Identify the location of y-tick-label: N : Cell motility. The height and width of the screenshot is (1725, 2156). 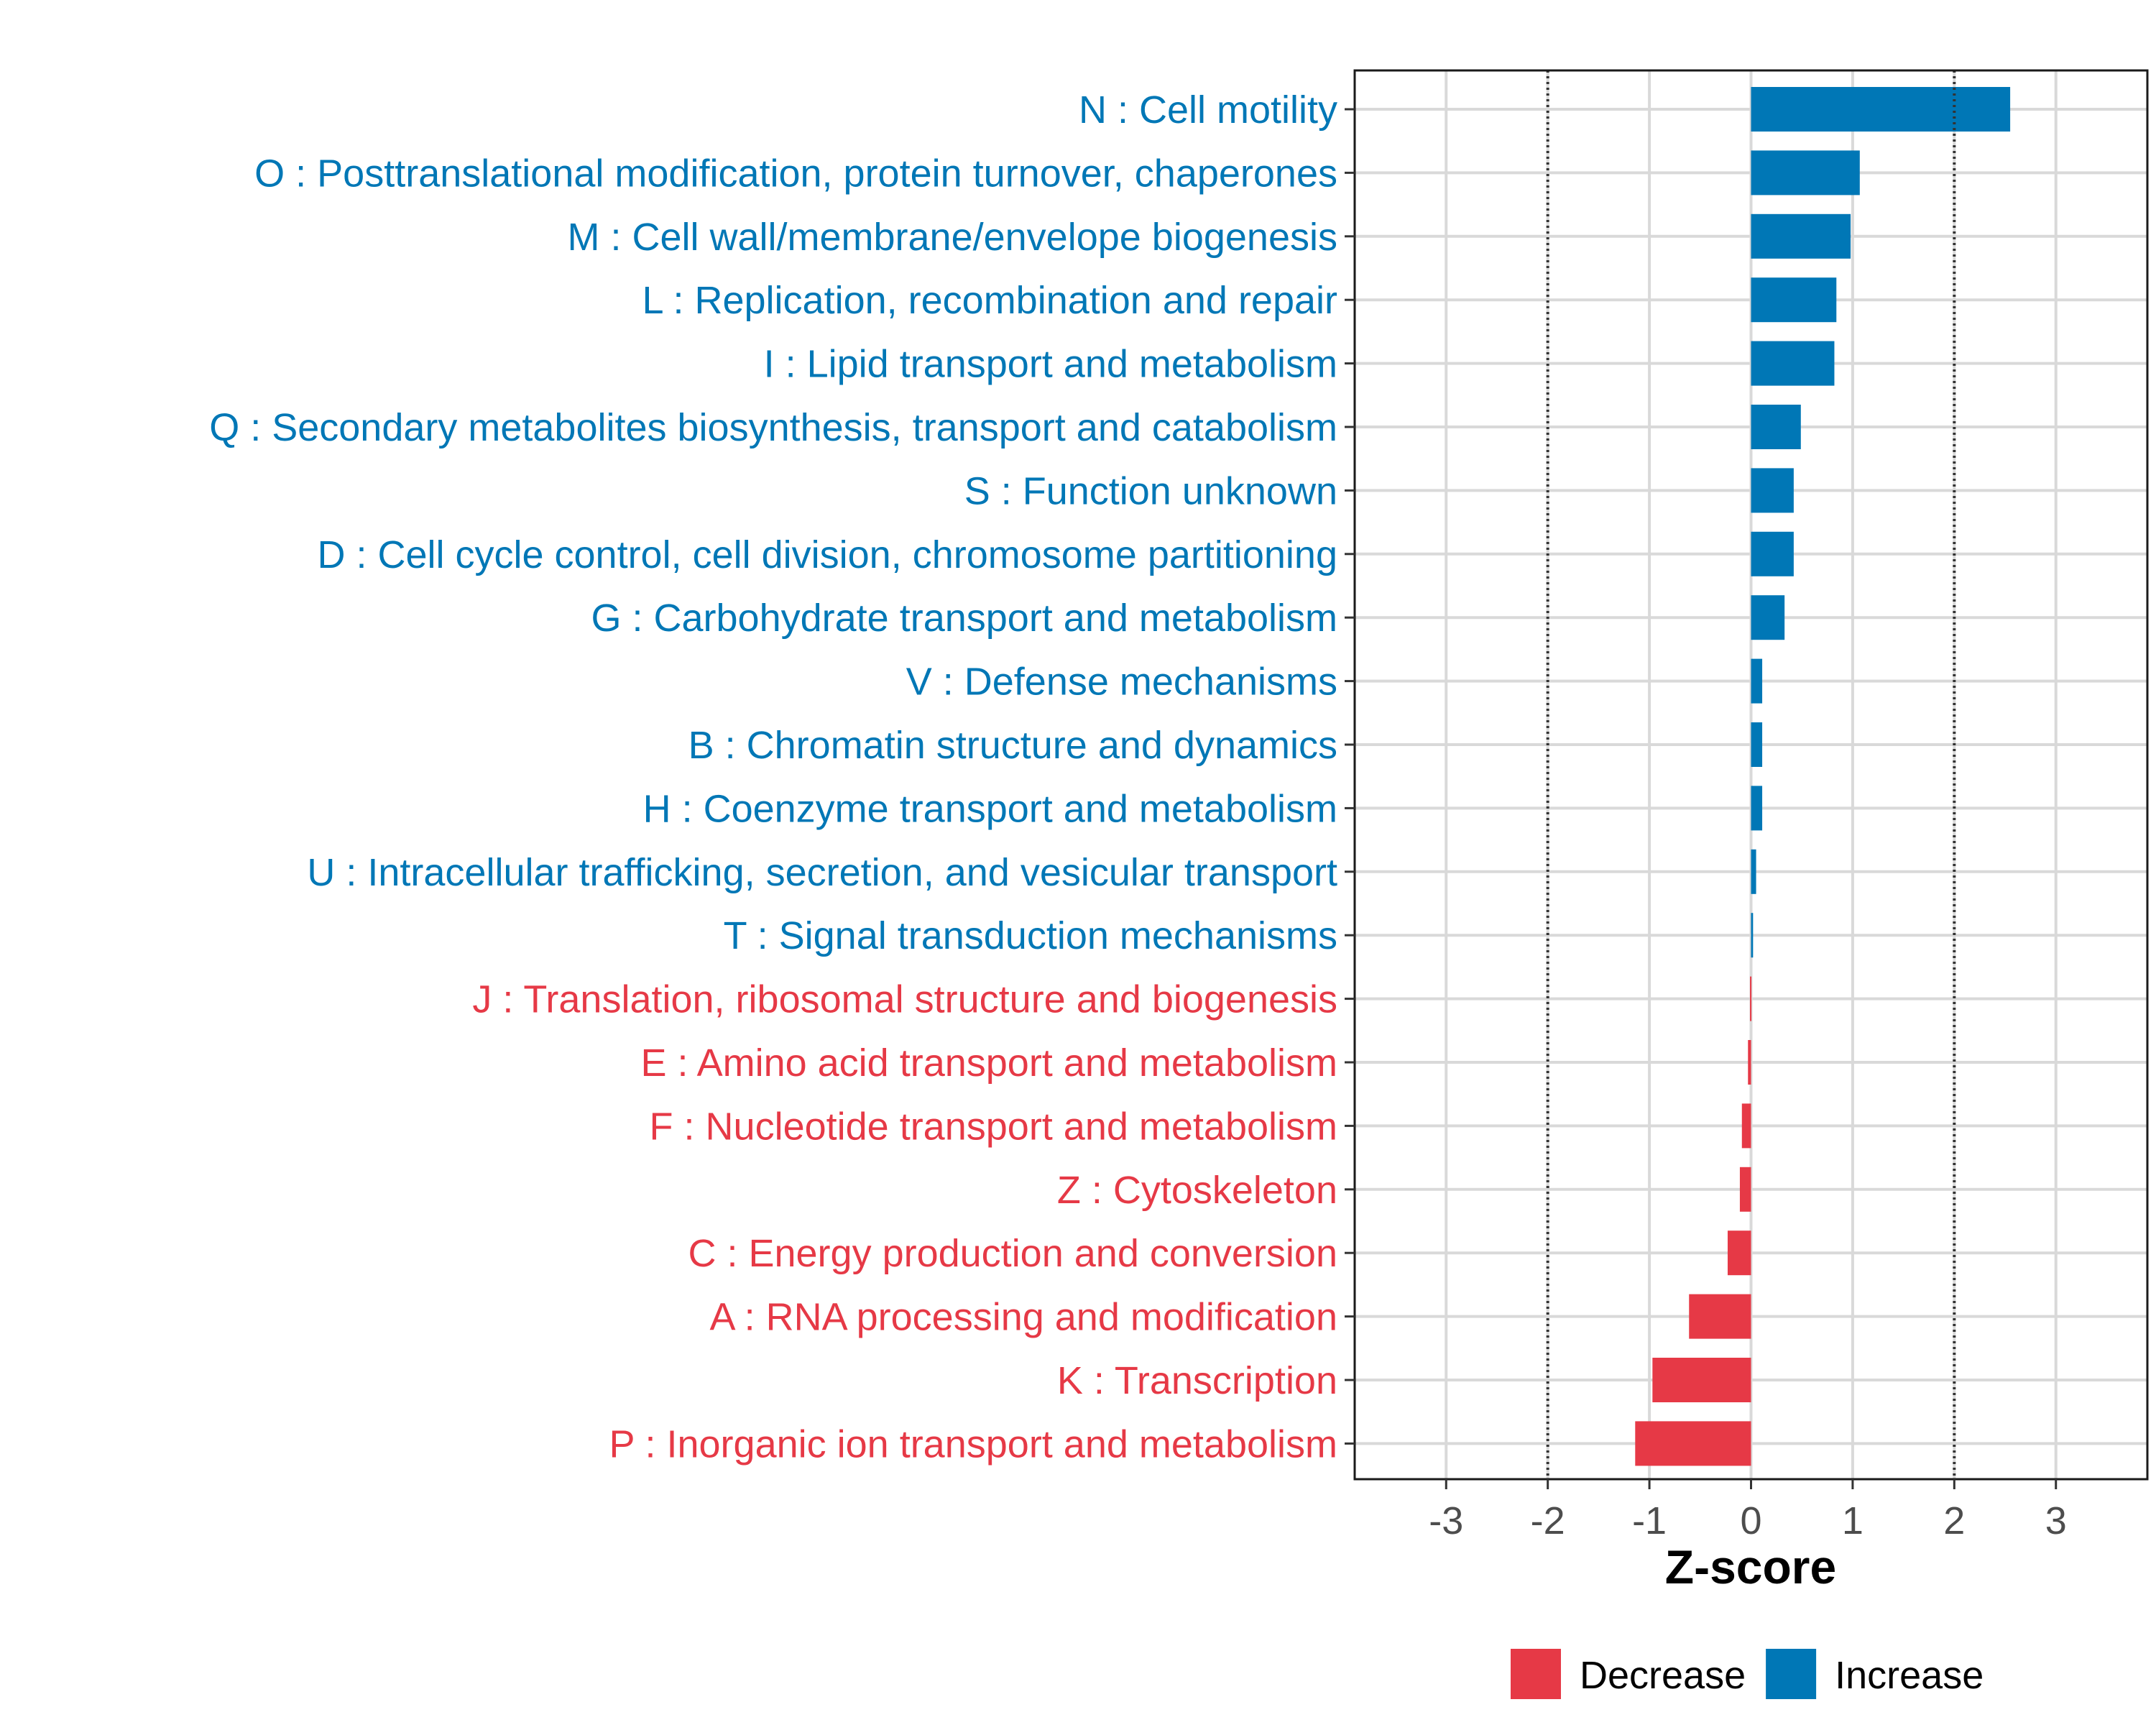
(1208, 110).